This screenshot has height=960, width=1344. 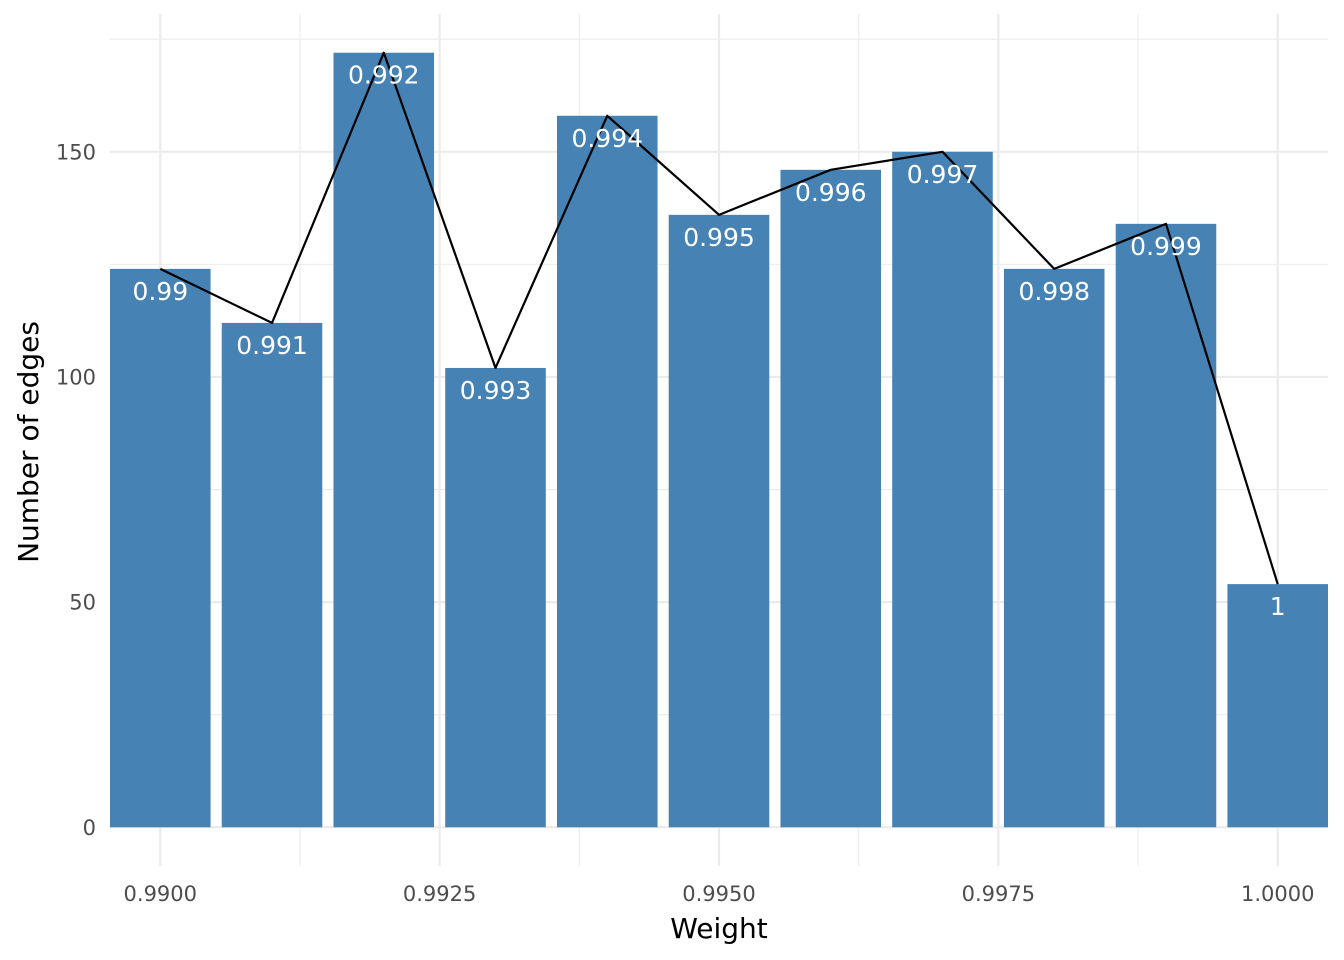 I want to click on y-tick-label: 0, so click(x=89, y=828).